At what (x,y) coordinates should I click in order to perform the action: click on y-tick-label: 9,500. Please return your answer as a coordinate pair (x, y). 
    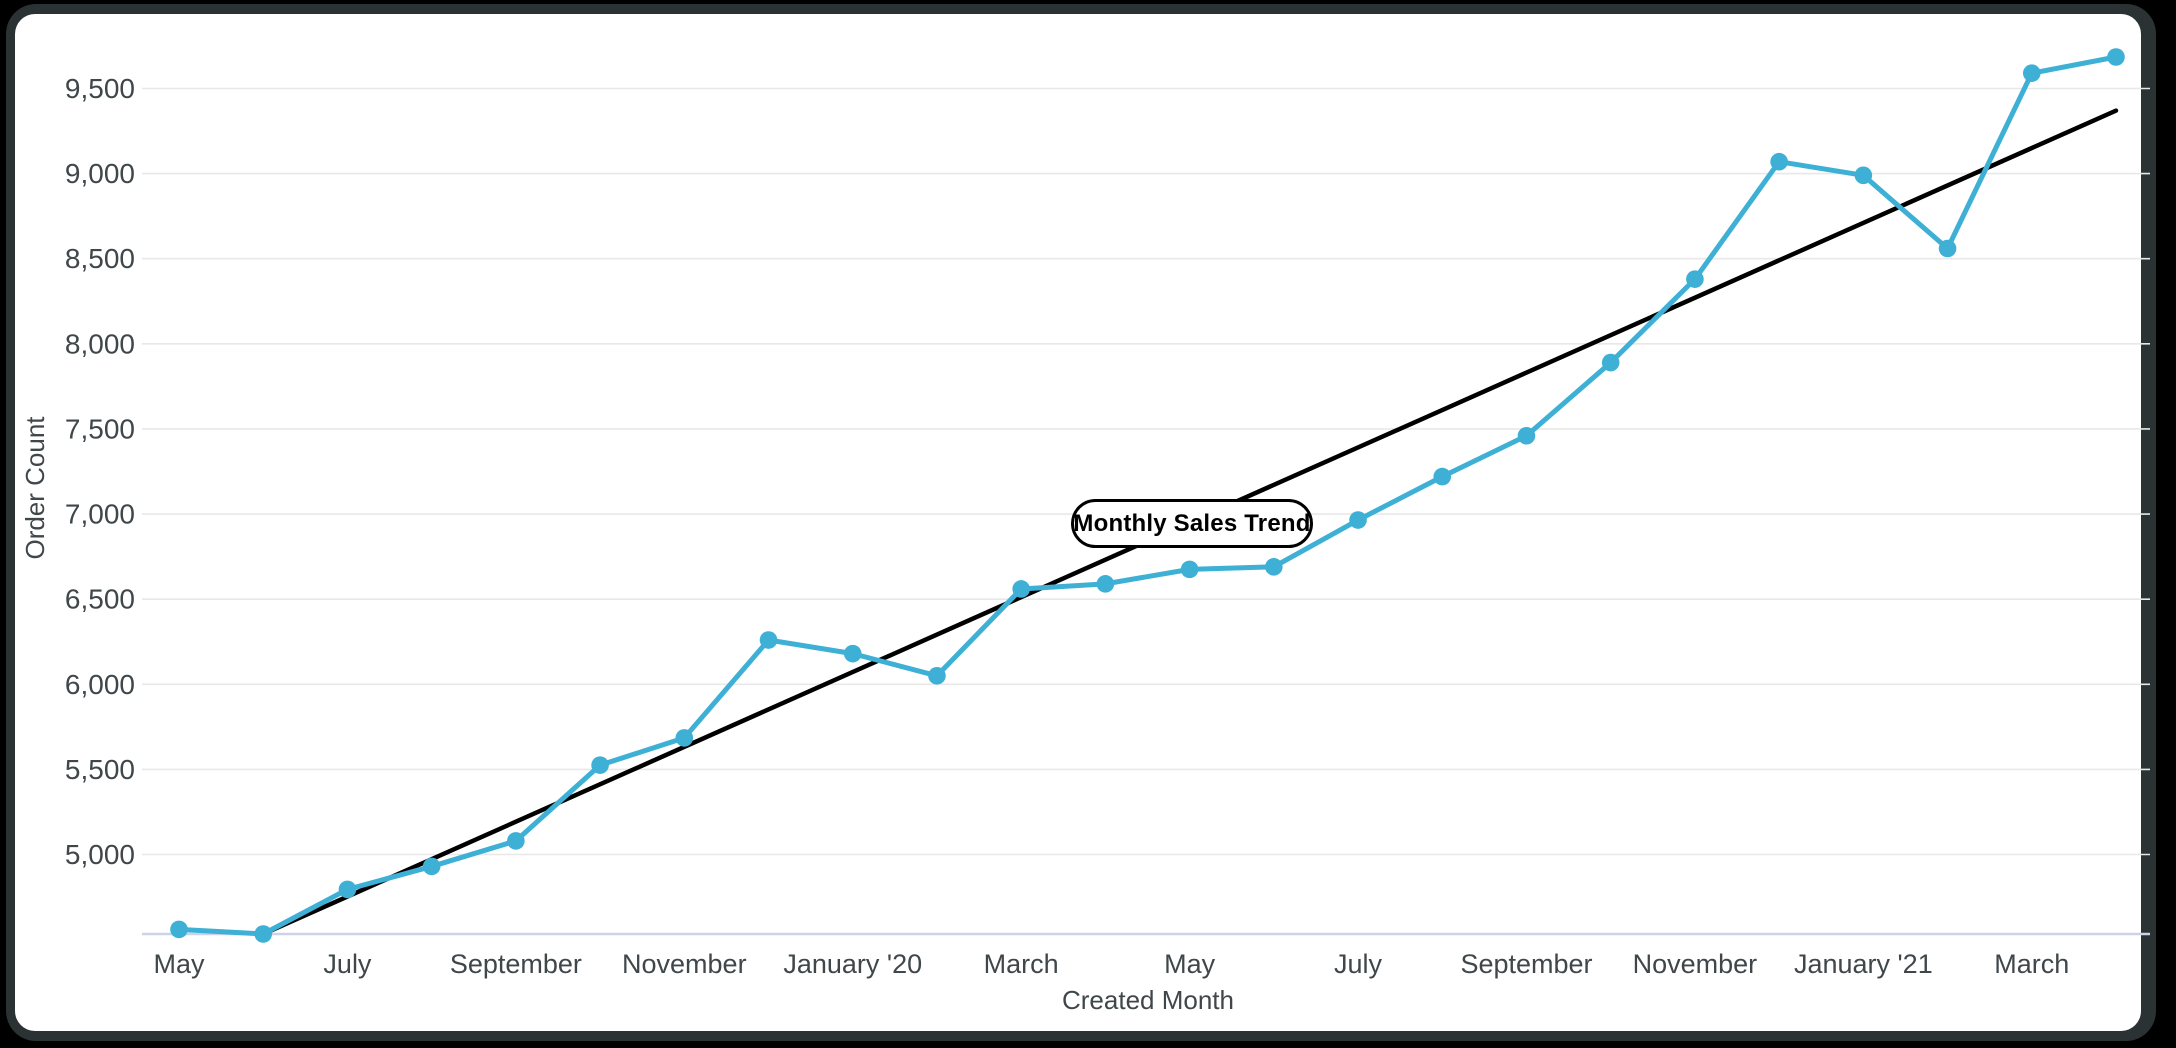
    Looking at the image, I should click on (100, 88).